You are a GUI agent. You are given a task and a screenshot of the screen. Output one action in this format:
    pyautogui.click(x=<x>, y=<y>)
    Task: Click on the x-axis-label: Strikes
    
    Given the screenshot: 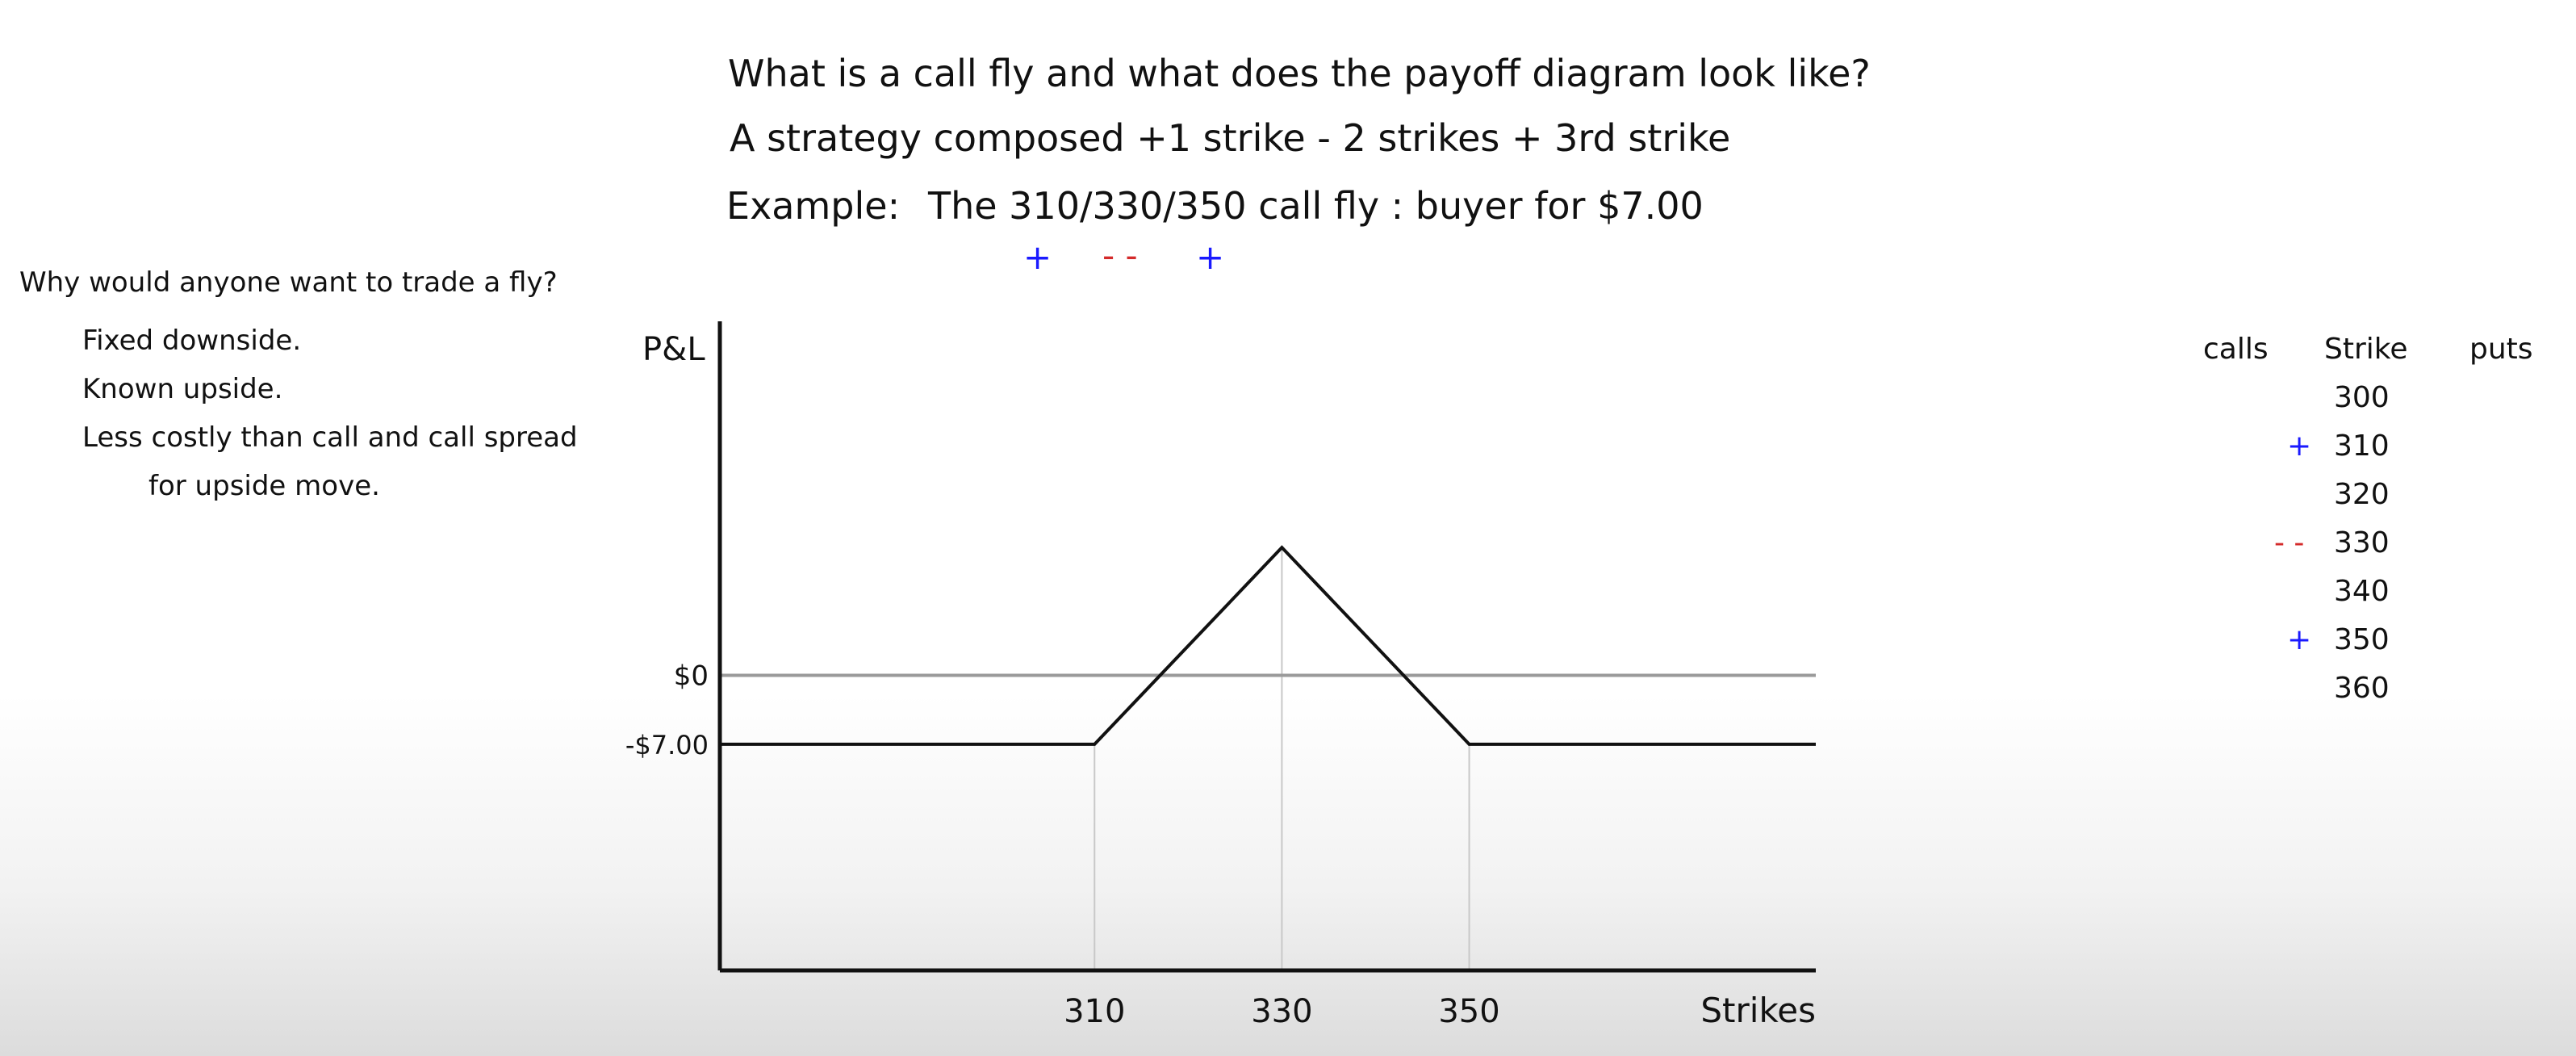 What is the action you would take?
    pyautogui.click(x=1758, y=1010)
    